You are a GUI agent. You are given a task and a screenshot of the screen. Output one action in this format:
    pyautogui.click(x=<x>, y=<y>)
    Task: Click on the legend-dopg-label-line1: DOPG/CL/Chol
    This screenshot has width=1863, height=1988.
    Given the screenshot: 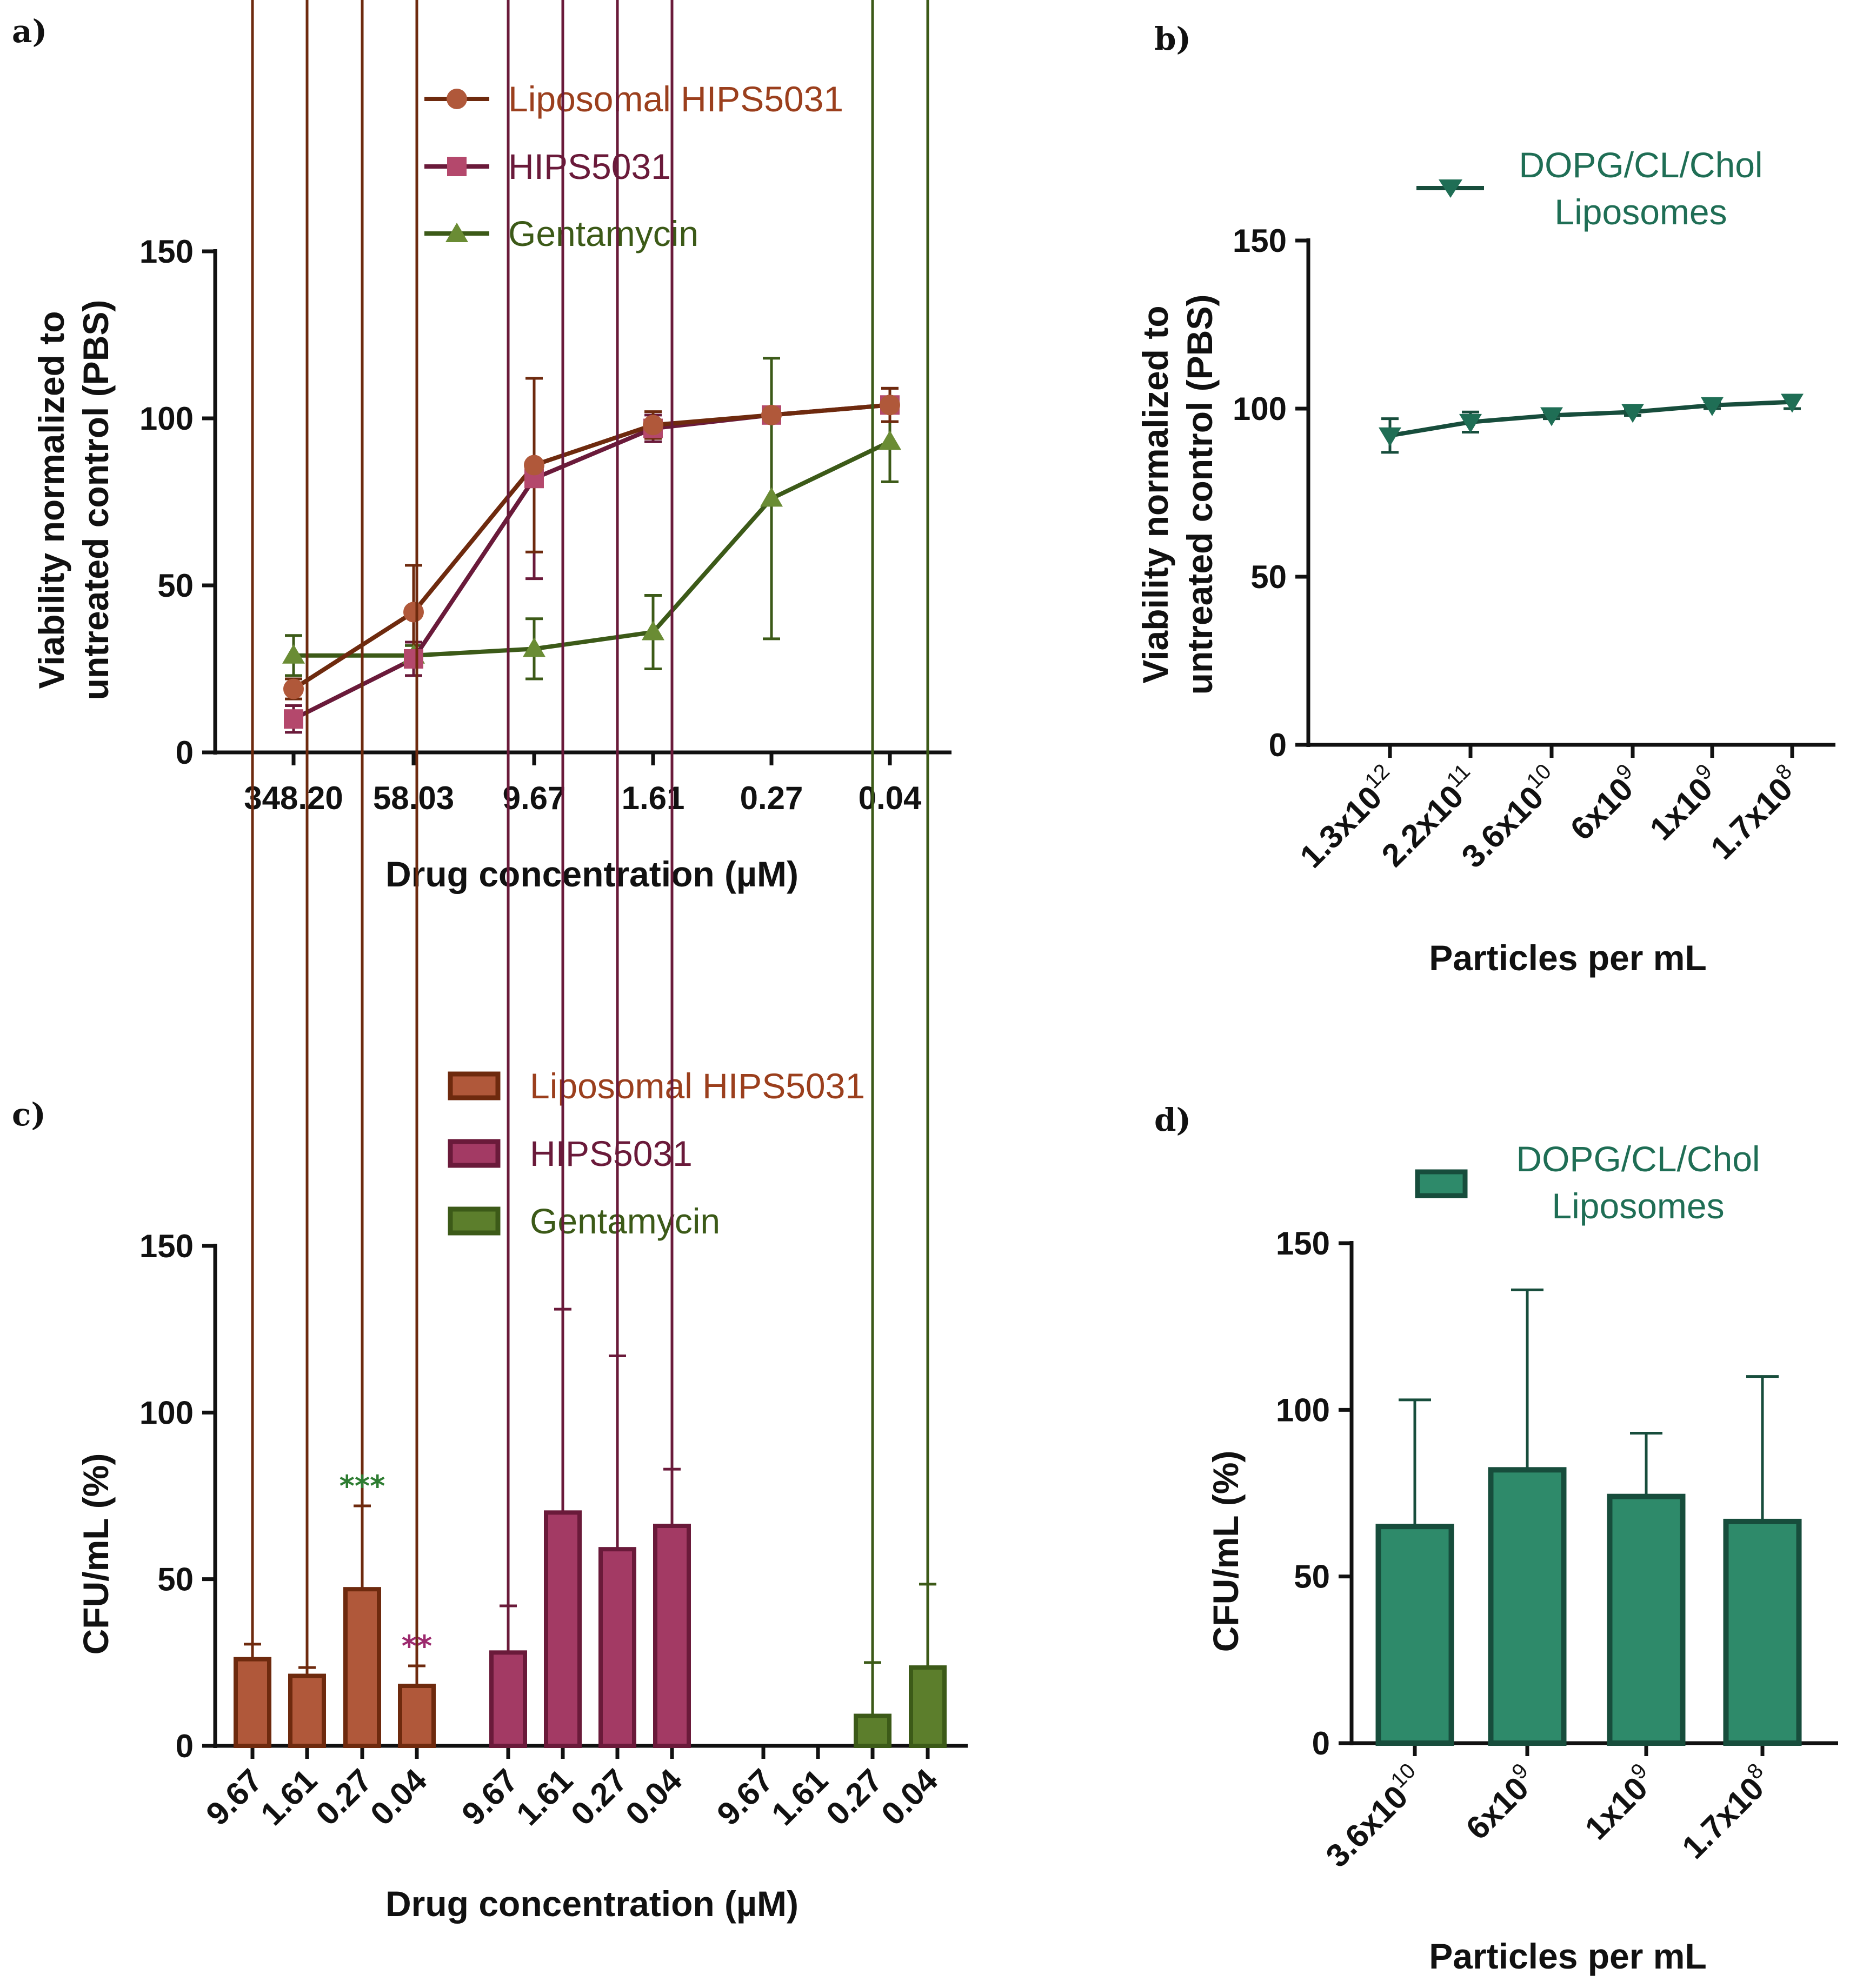 What is the action you would take?
    pyautogui.click(x=1640, y=165)
    